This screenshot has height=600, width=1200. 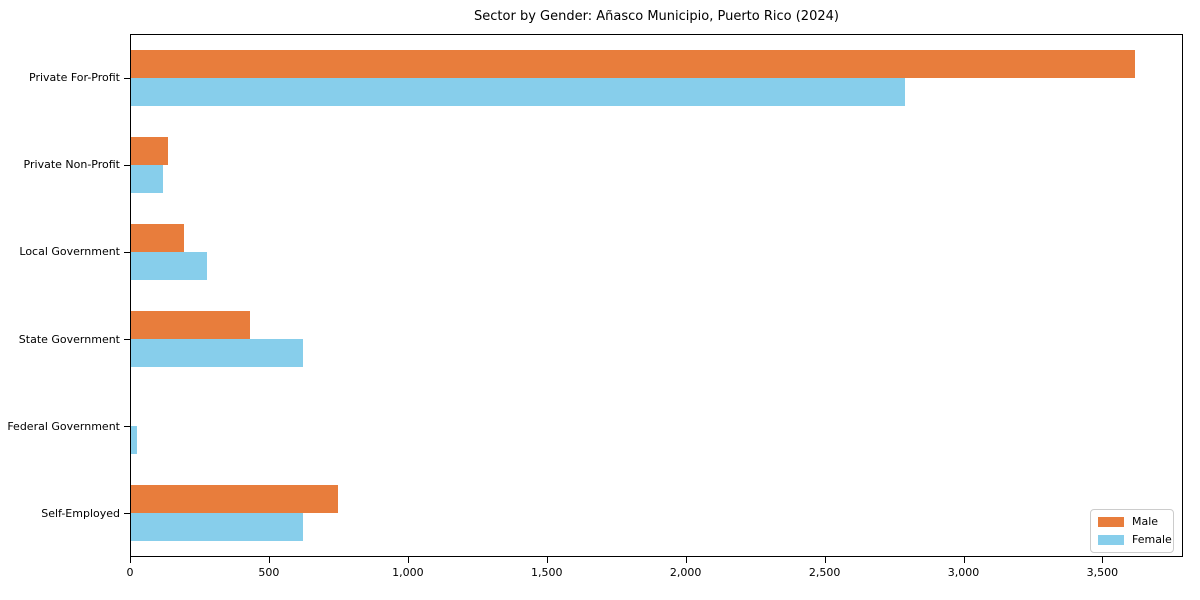 What do you see at coordinates (157, 238) in the screenshot?
I see `bar-male-local-government` at bounding box center [157, 238].